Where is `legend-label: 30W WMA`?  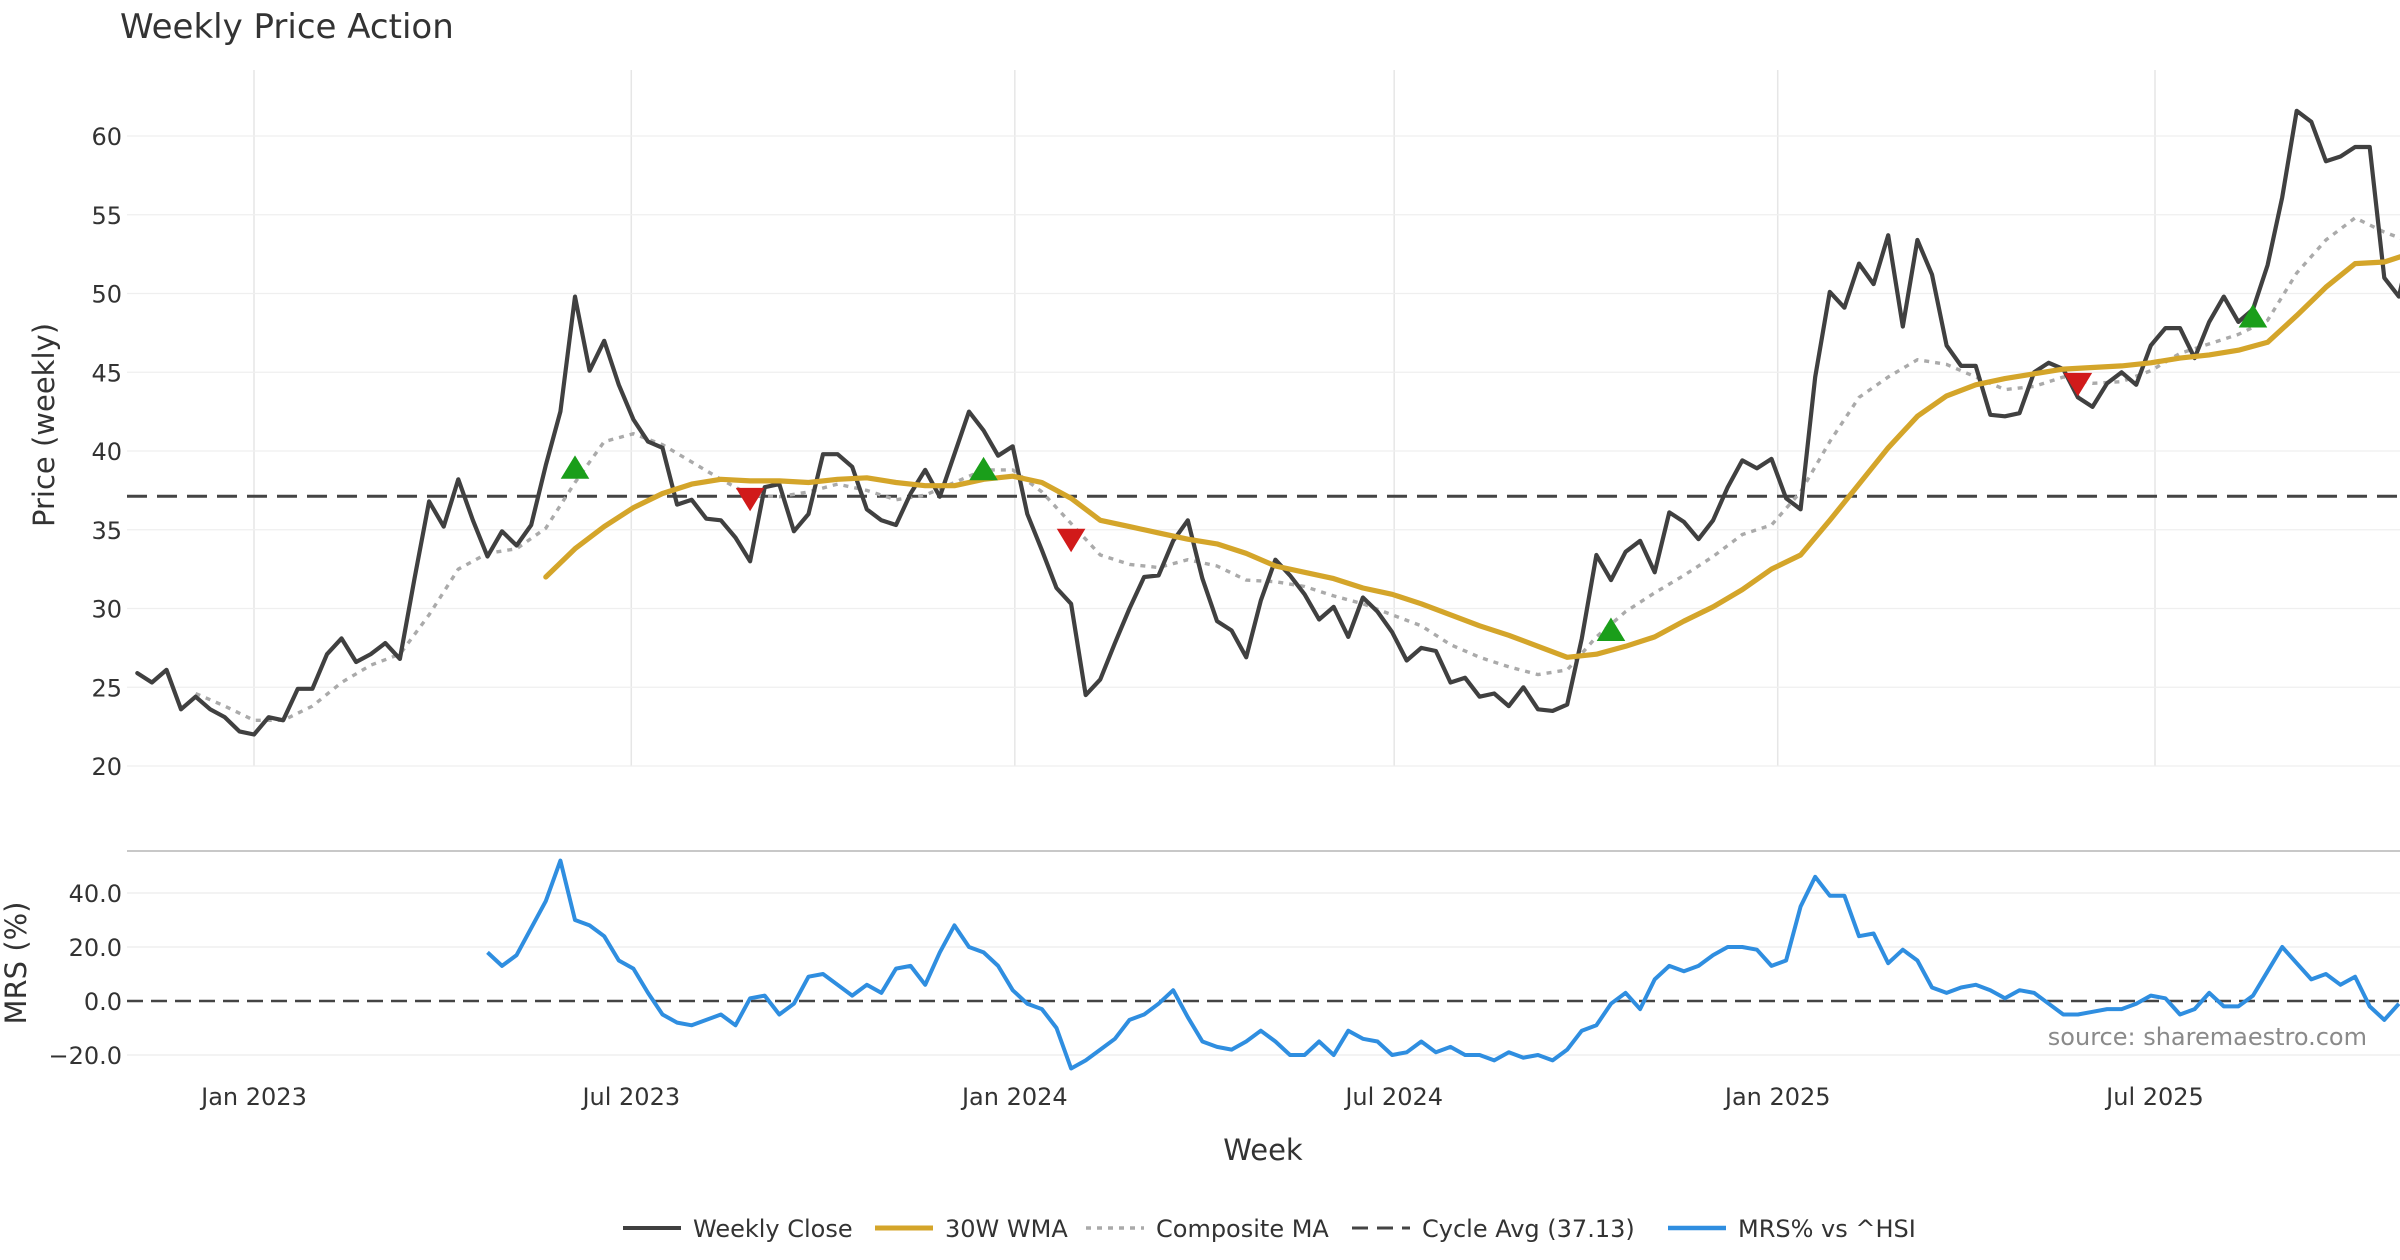 legend-label: 30W WMA is located at coordinates (1006, 1229).